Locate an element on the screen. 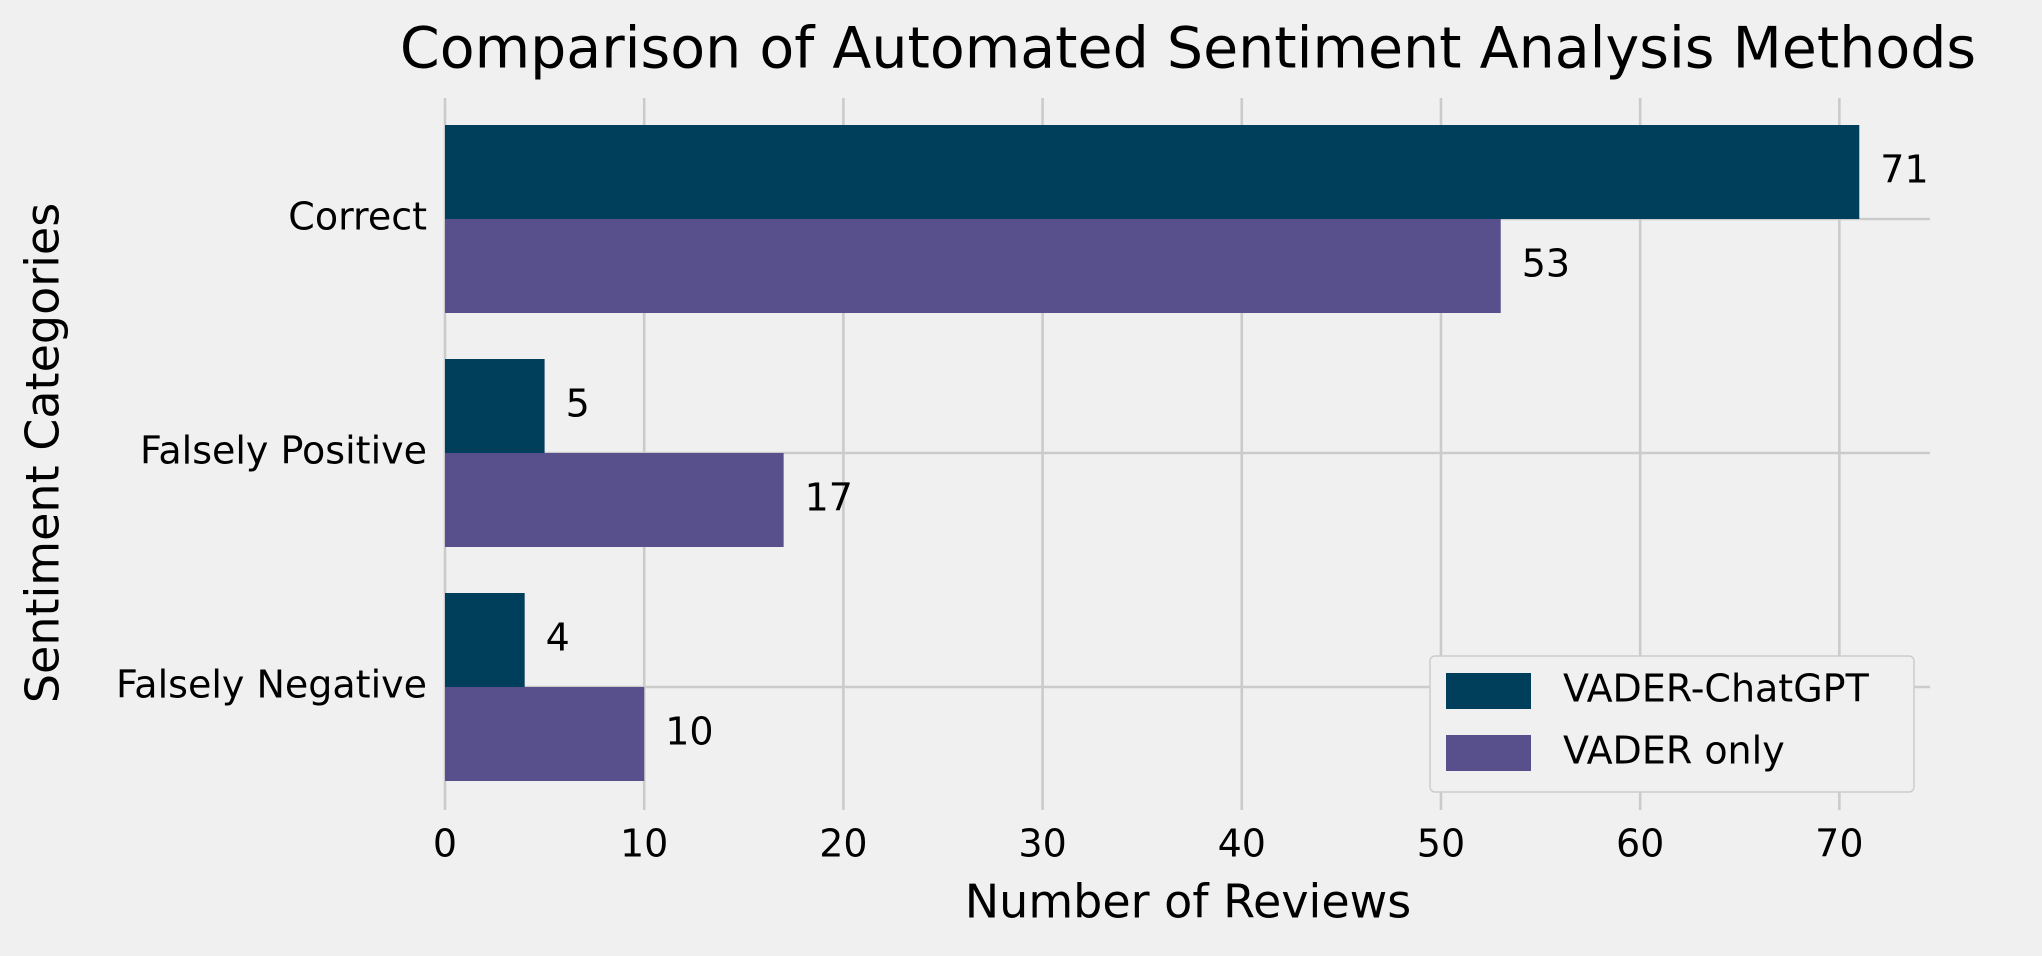 The image size is (2042, 956). x-tick-label: 50 is located at coordinates (1441, 844).